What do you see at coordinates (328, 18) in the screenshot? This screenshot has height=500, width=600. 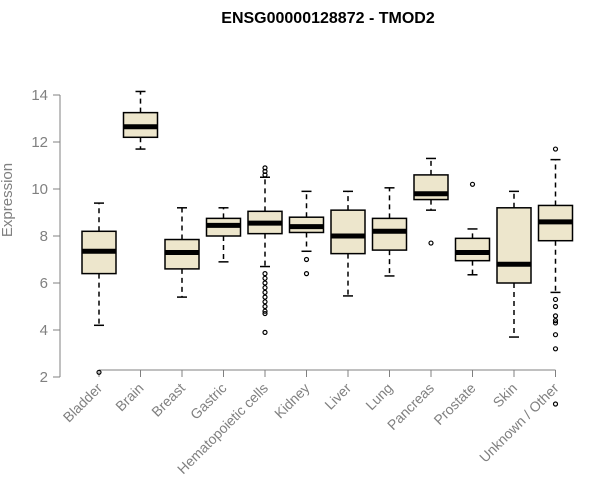 I see `chart-title: ENSG00000128872 - TMOD2` at bounding box center [328, 18].